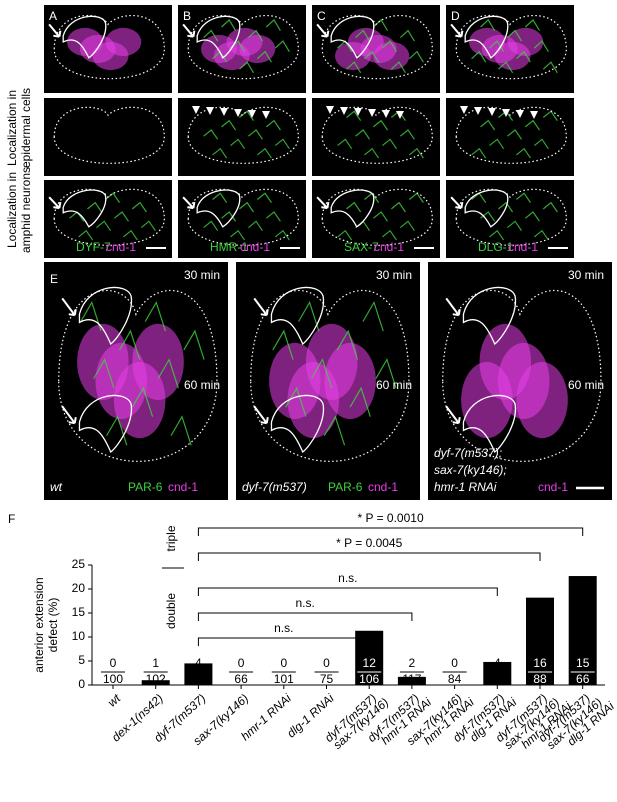  Describe the element at coordinates (202, 275) in the screenshot. I see `time-label: 30 min` at that location.